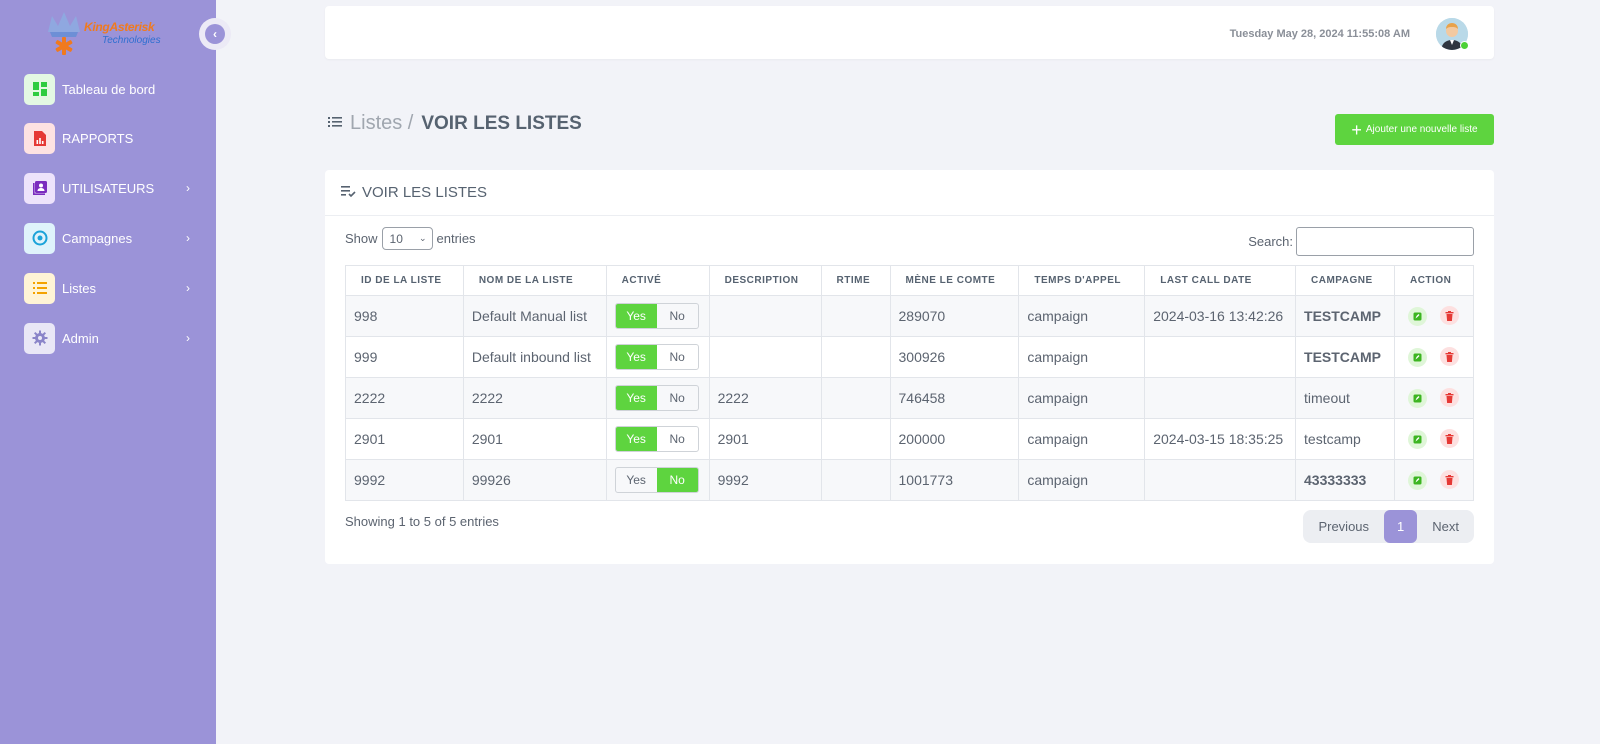 Image resolution: width=1600 pixels, height=744 pixels. I want to click on show-label: Show, so click(361, 238).